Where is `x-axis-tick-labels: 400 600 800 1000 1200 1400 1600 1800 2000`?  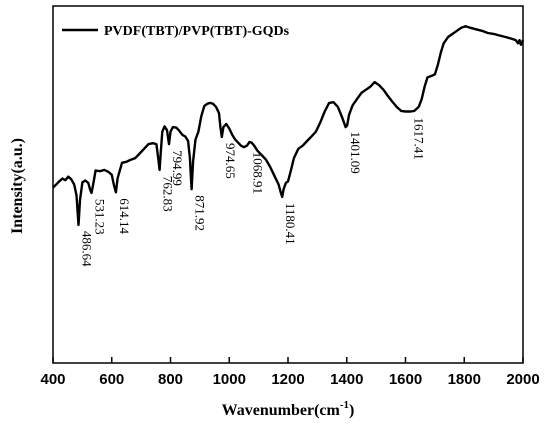
x-axis-tick-labels: 400 600 800 1000 1200 1400 1600 1800 2000 is located at coordinates (289, 379).